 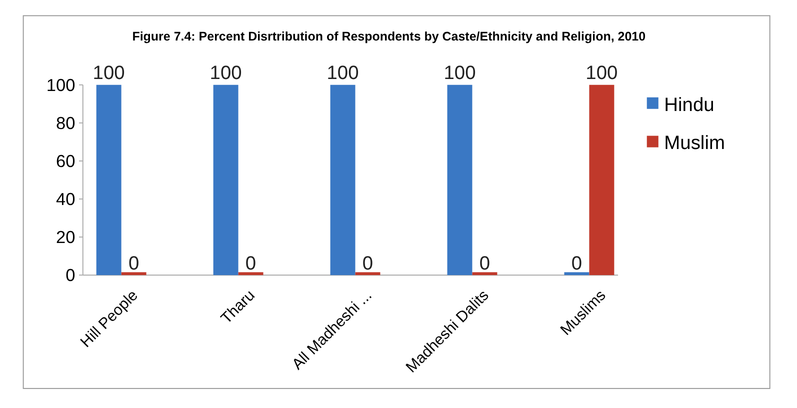 What do you see at coordinates (389, 37) in the screenshot?
I see `chart-title: Figure 7.4: Percent Disrtribution of Respondents by Caste/Ethnicity and Religion, 2010` at bounding box center [389, 37].